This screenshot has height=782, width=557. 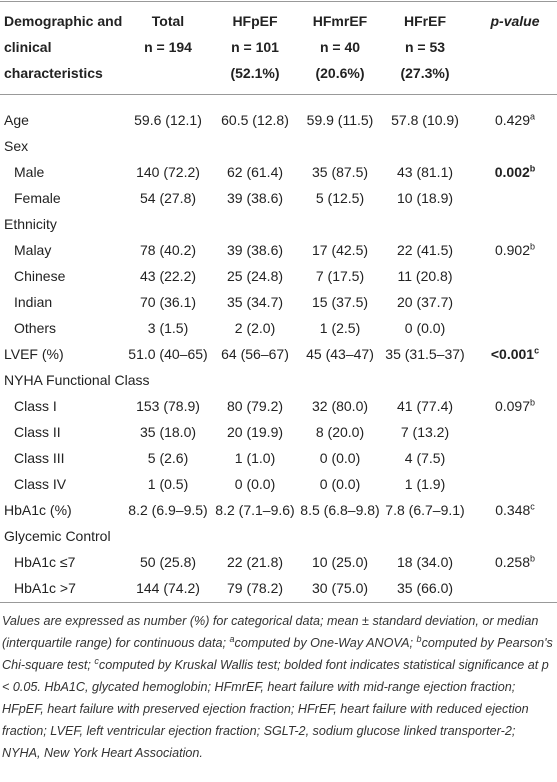 I want to click on section-label: Ethnicity, so click(x=30, y=224).